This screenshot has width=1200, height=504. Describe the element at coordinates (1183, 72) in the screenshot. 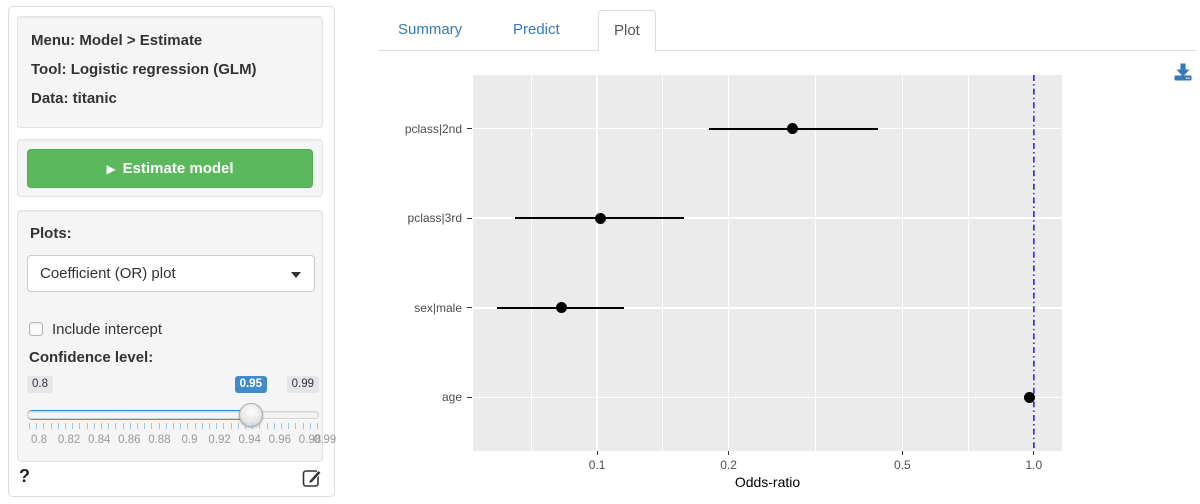

I see `download-icon` at that location.